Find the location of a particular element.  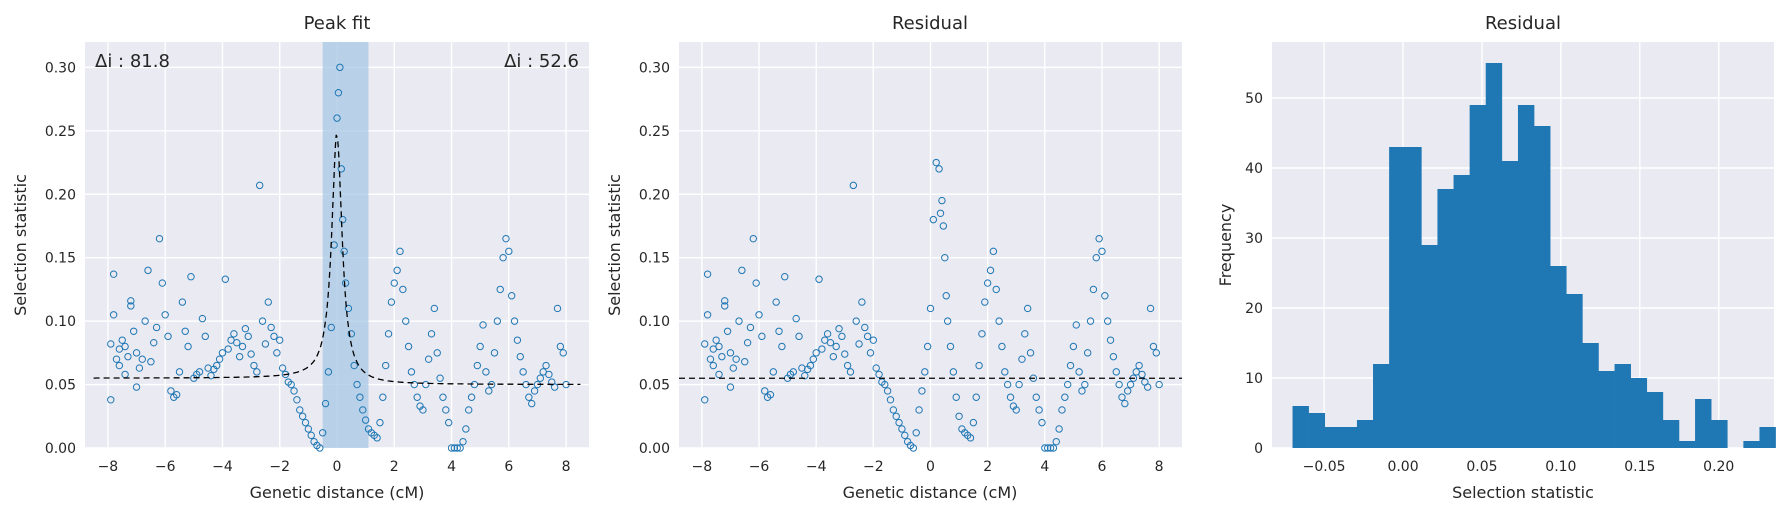

x-tick-label: 0.00 is located at coordinates (1402, 467).